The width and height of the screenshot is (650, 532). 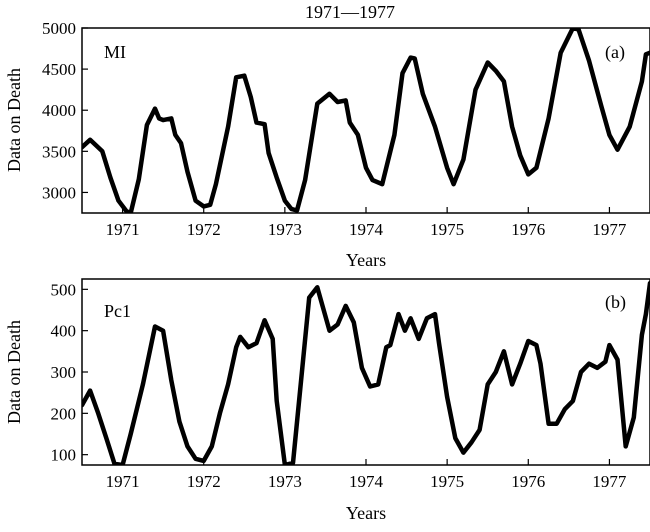 What do you see at coordinates (64, 372) in the screenshot?
I see `y-tick-label-b: 300` at bounding box center [64, 372].